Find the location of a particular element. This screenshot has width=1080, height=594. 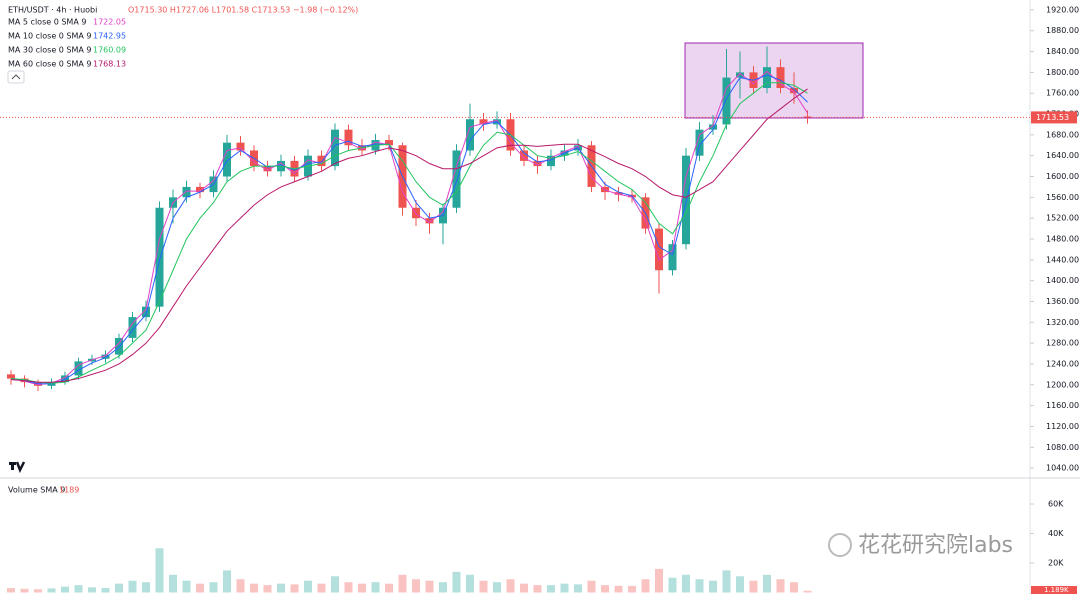

last-volume-box is located at coordinates (1054, 590).